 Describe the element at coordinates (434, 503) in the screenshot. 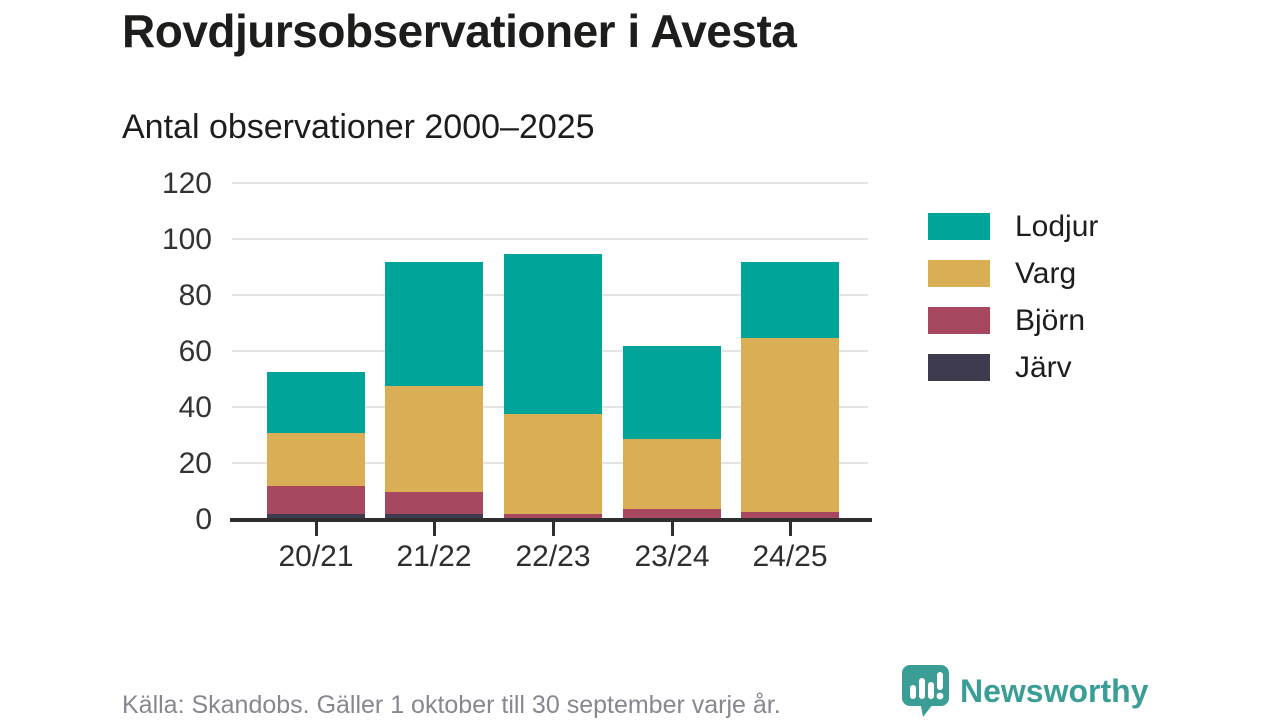

I see `bar-21-22-björn` at that location.